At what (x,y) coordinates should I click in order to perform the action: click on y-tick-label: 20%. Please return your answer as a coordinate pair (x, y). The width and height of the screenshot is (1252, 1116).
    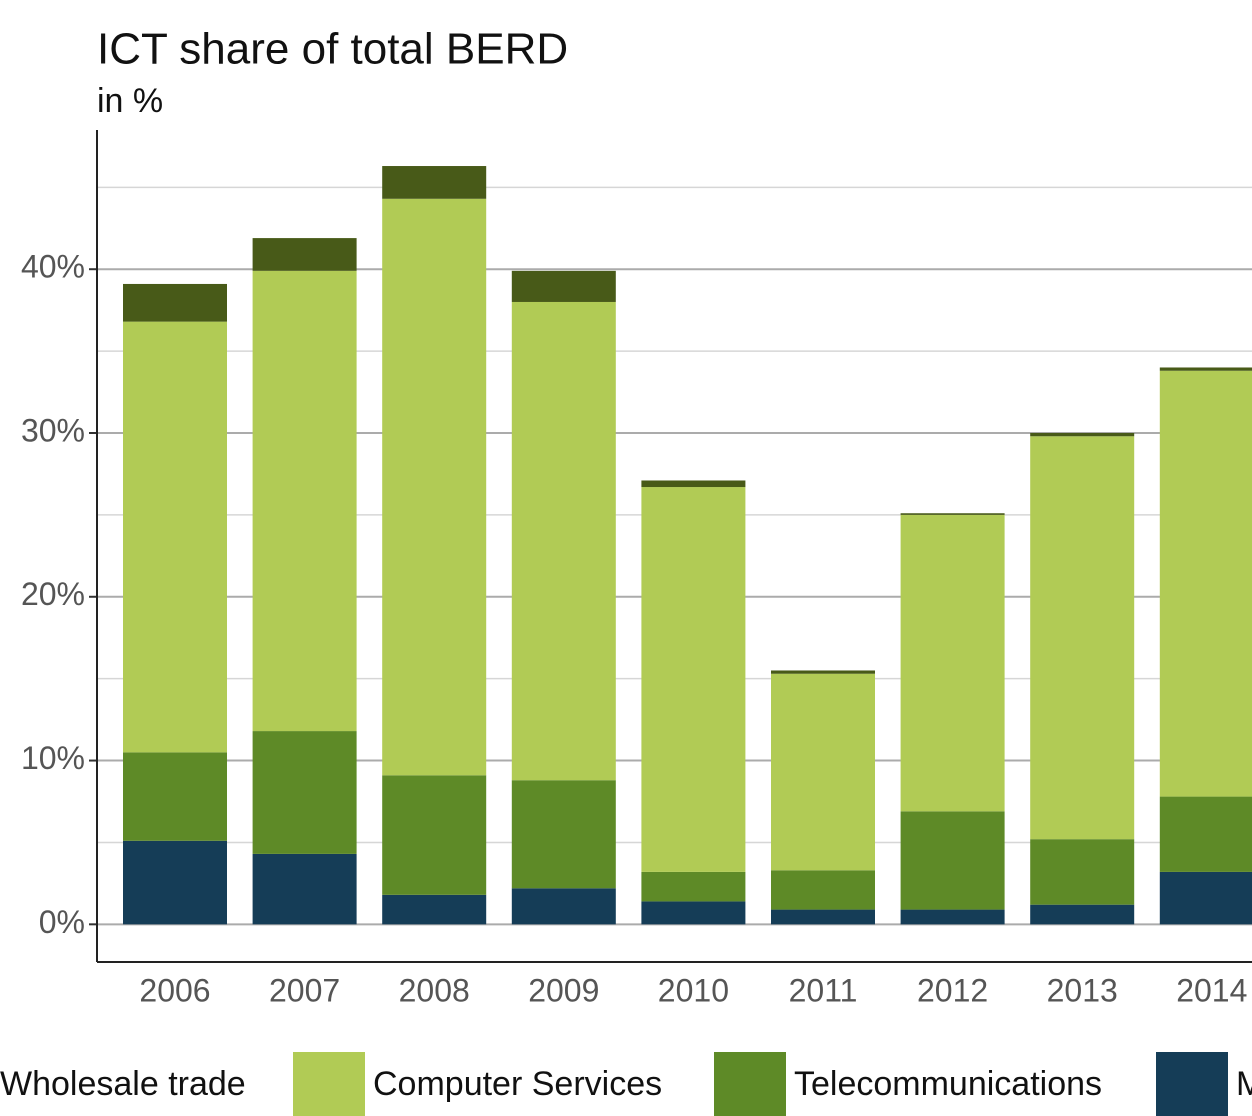
    Looking at the image, I should click on (53, 594).